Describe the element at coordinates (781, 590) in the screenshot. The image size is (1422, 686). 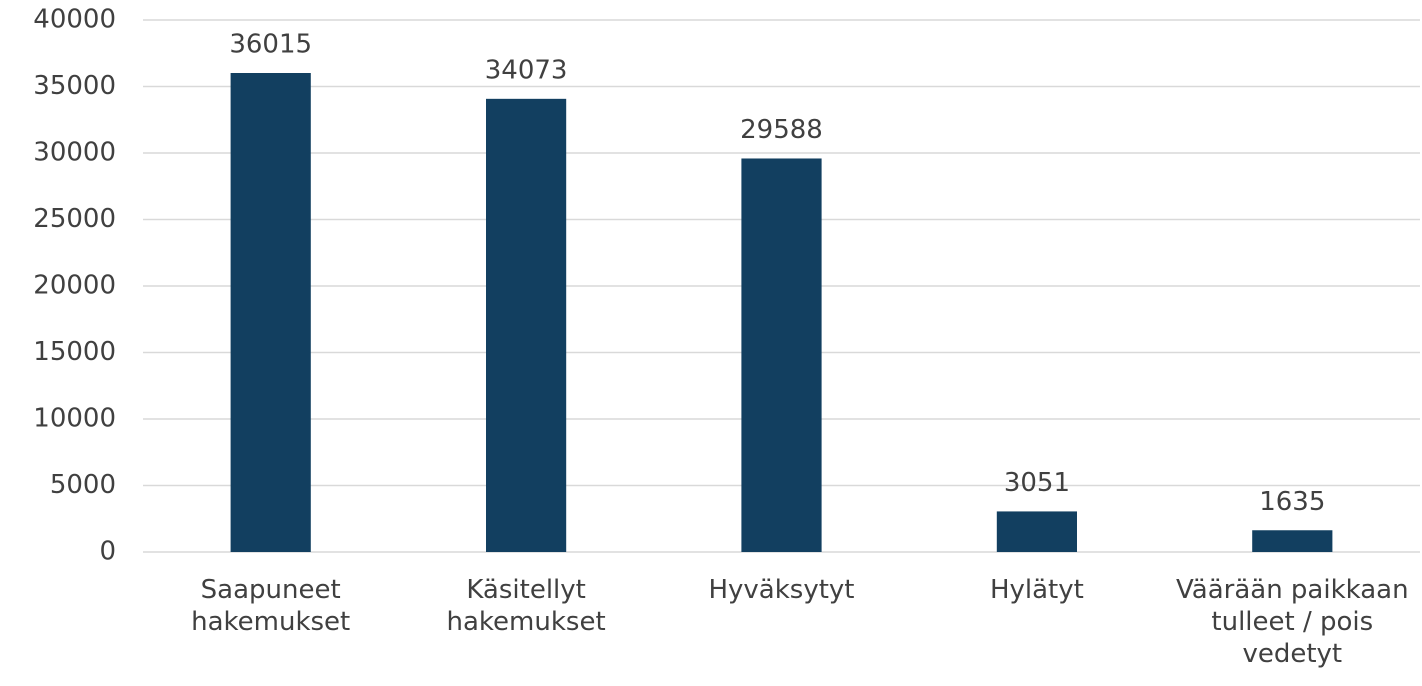
I see `x-tick-label: Hyväksytyt` at that location.